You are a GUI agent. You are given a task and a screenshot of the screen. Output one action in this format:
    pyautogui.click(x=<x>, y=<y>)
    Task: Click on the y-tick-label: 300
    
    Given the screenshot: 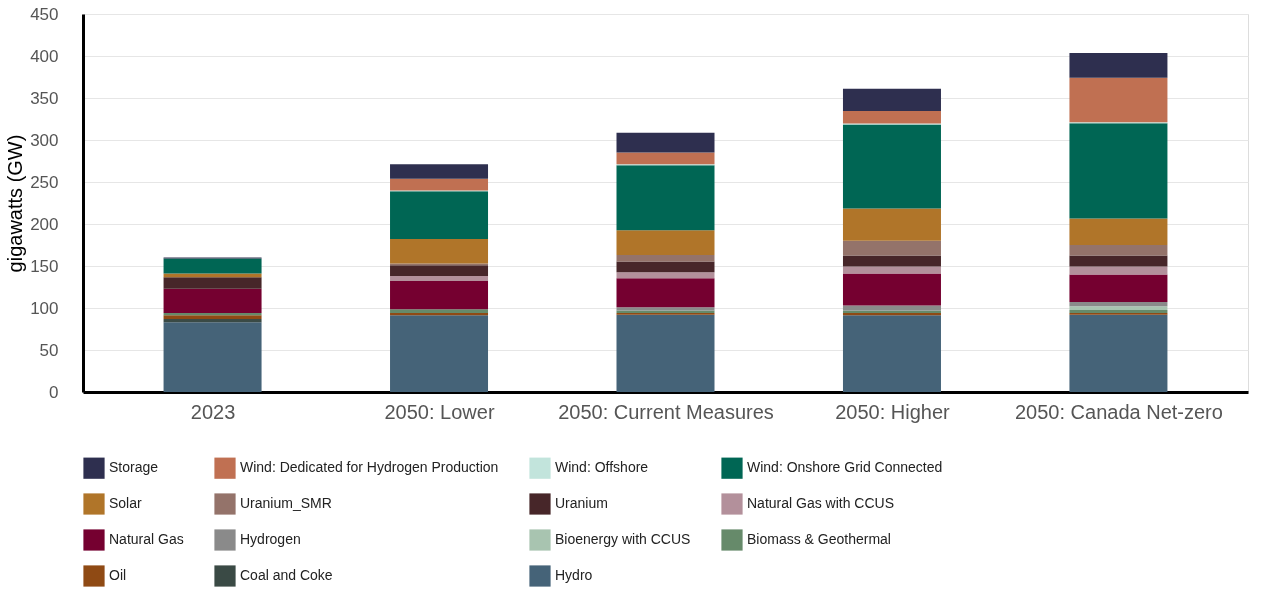 What is the action you would take?
    pyautogui.click(x=44, y=140)
    